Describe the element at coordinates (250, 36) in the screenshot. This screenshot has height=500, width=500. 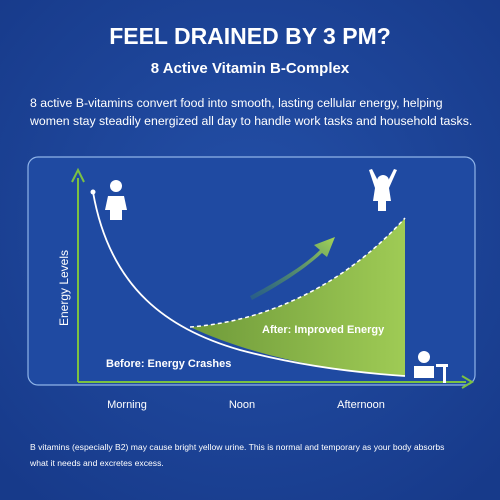
I see `title: FEEL DRAINED BY 3 PM?` at that location.